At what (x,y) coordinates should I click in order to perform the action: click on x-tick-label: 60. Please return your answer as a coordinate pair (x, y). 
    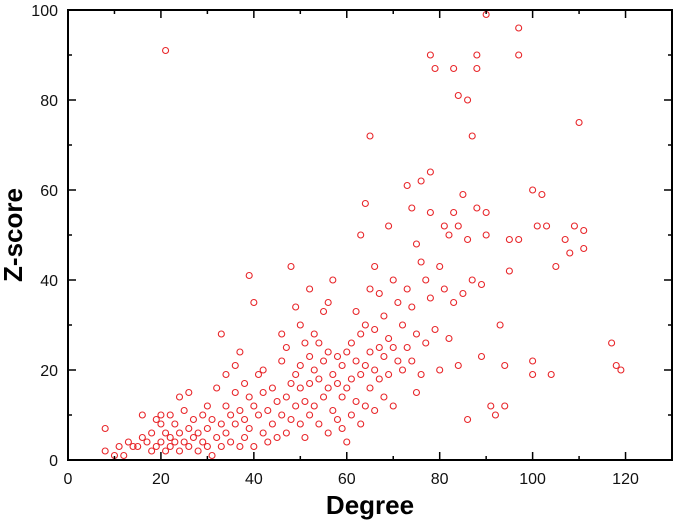
    Looking at the image, I should click on (347, 479).